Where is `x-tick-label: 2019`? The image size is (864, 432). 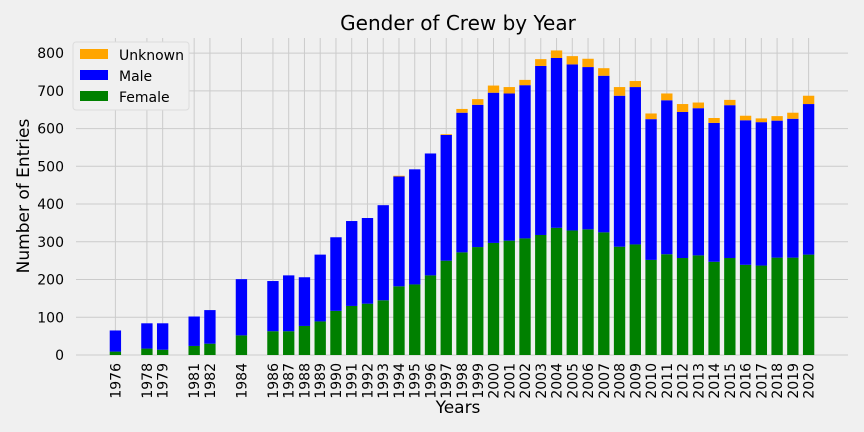
x-tick-label: 2019 is located at coordinates (794, 381).